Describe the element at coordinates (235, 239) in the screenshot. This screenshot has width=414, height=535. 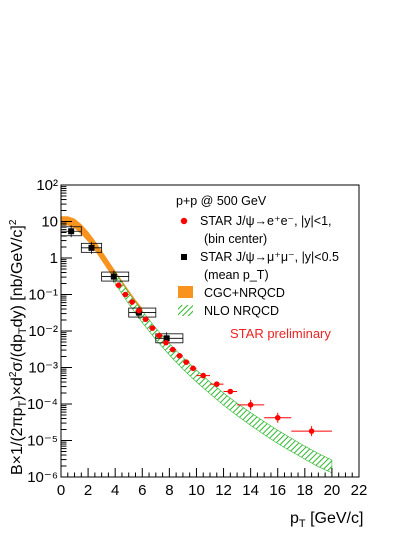
I see `legend-entry-ee-line2: (bin center)` at that location.